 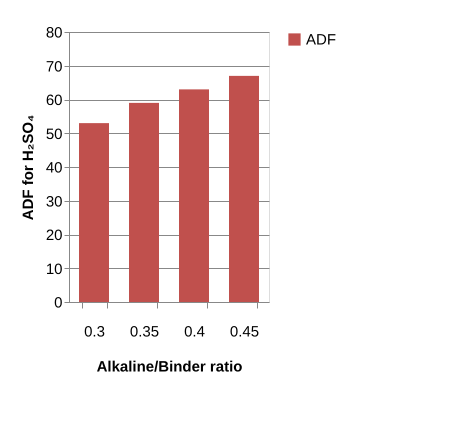 I want to click on y-tick-label: 60, so click(x=54, y=100).